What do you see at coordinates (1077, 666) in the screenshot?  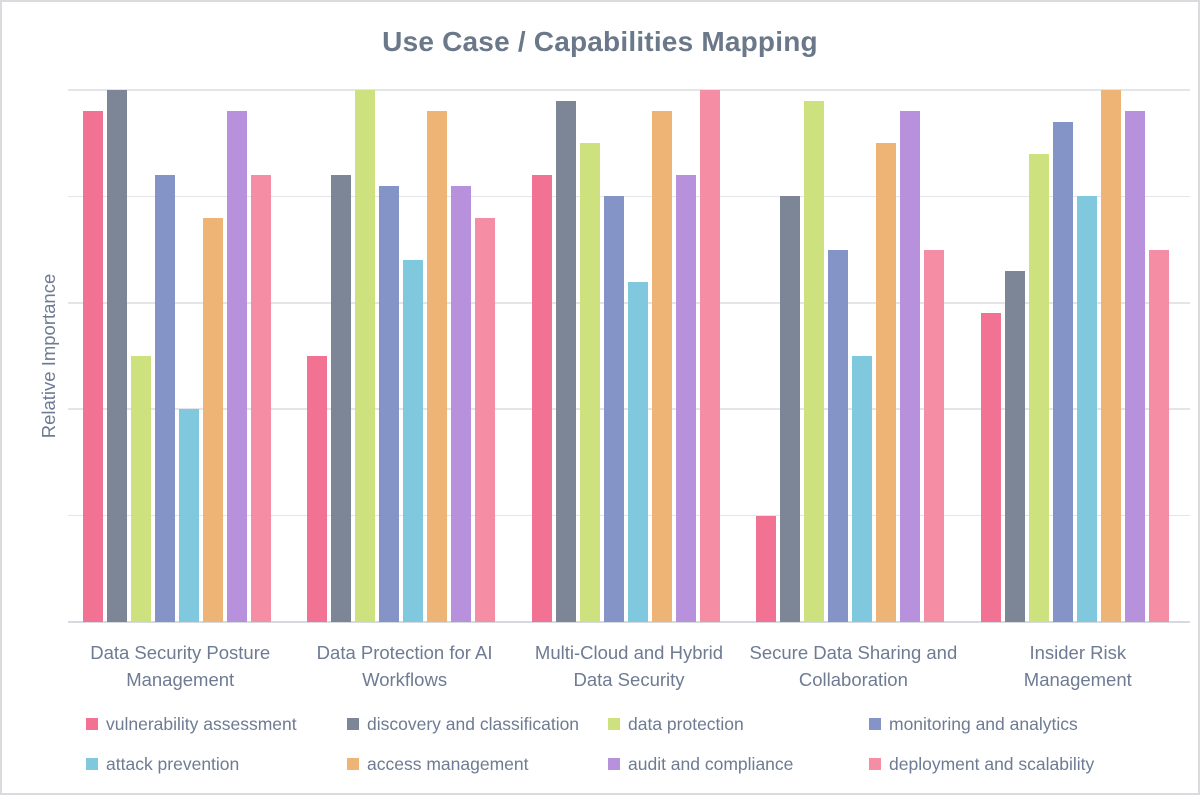 I see `x-axis-label: Insider Risk Management` at bounding box center [1077, 666].